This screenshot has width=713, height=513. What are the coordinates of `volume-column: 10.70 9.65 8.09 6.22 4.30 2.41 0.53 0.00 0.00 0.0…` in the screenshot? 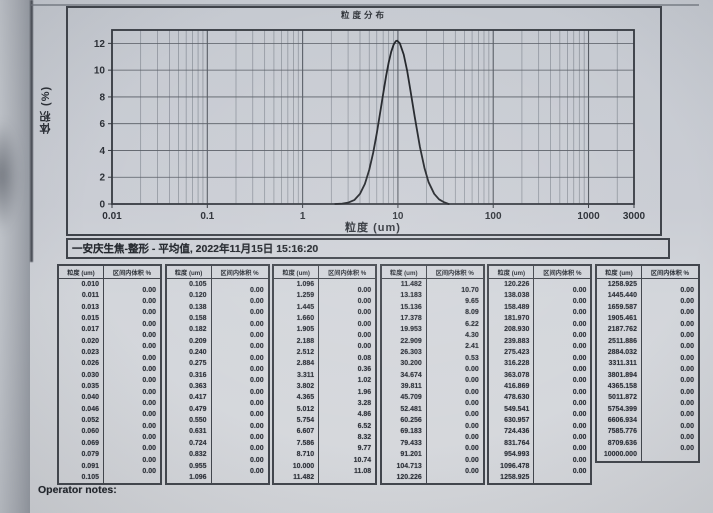 It's located at (455, 381).